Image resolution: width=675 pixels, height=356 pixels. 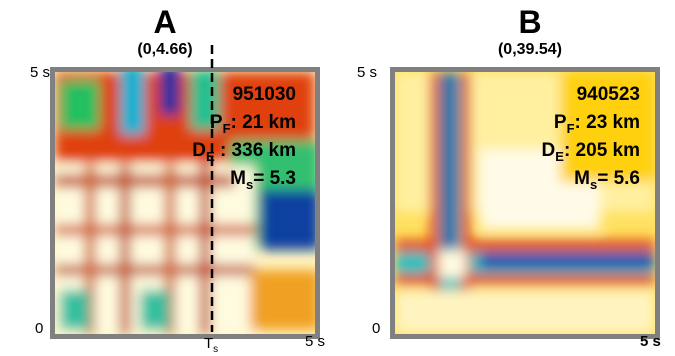 What do you see at coordinates (263, 122) in the screenshot?
I see `annotation-text: : 21 km` at bounding box center [263, 122].